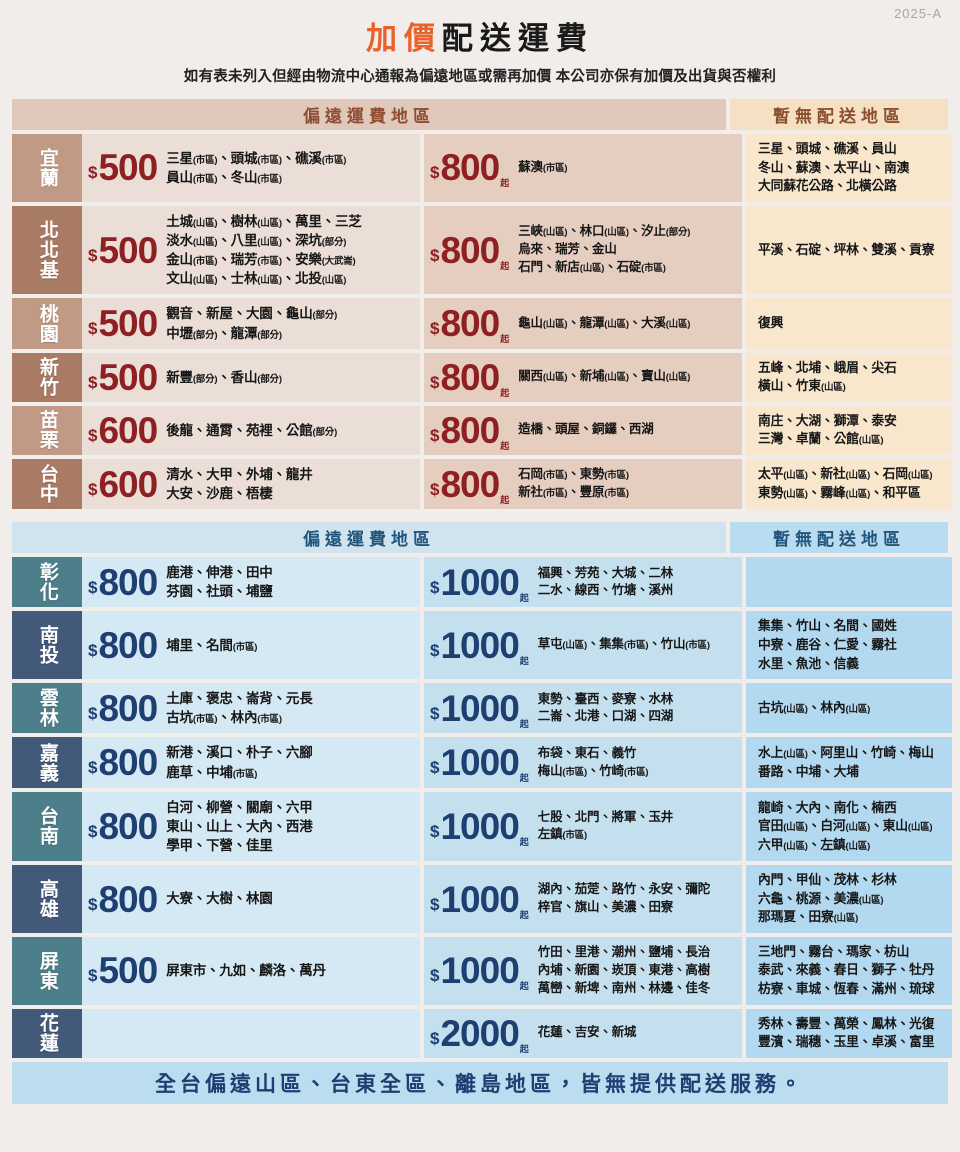 This screenshot has height=1152, width=960. Describe the element at coordinates (849, 377) in the screenshot. I see `no-delivery-cell: 五峰、北埔、峨眉、尖石 橫山、竹東(山區)` at that location.